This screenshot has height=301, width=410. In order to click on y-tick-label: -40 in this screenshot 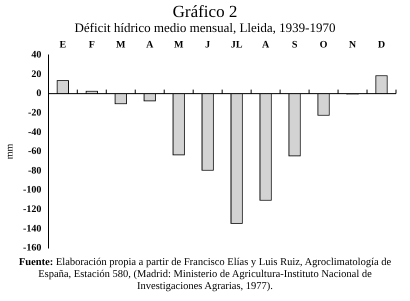, I will do `click(35, 132)`.